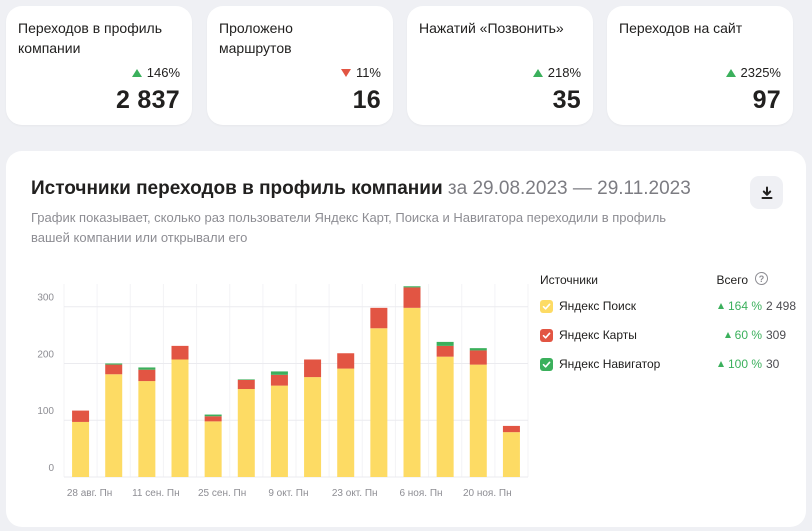 Image resolution: width=812 pixels, height=531 pixels. What do you see at coordinates (237, 188) in the screenshot?
I see `panel-title-text: Источники переходов в профиль компании` at bounding box center [237, 188].